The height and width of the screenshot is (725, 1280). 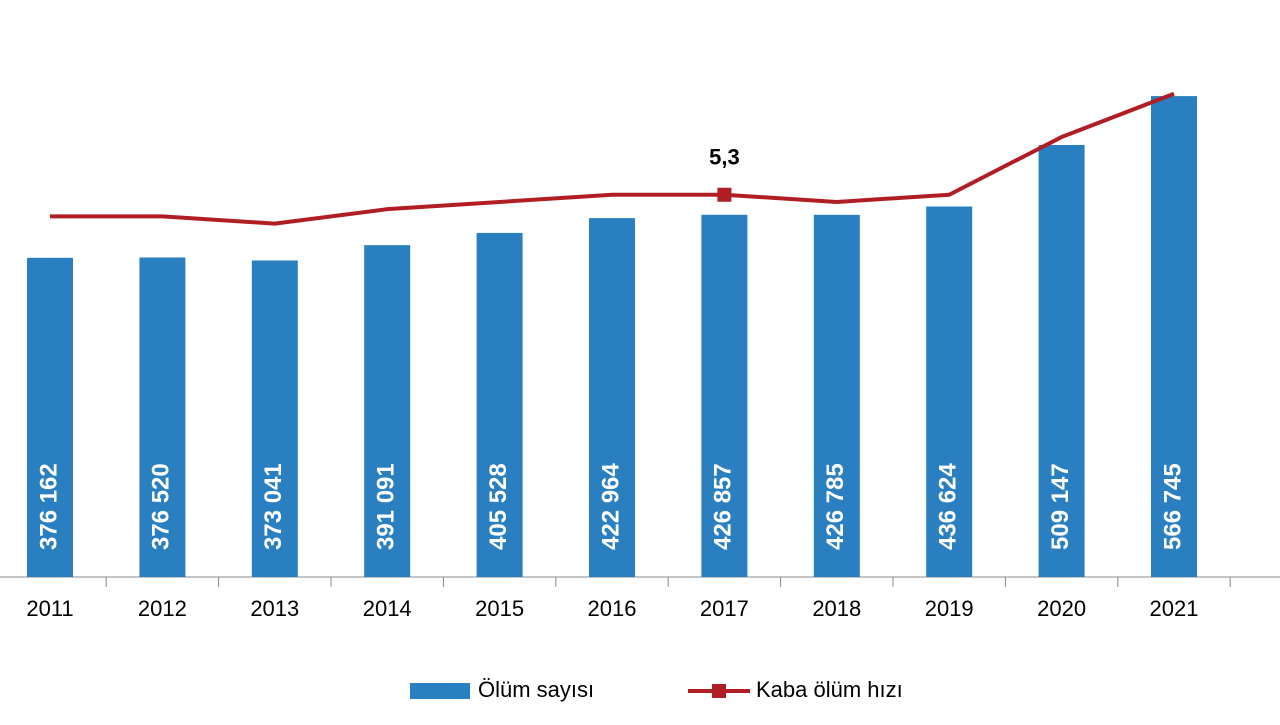 I want to click on bar-value-label: 422 964, so click(x=610, y=506).